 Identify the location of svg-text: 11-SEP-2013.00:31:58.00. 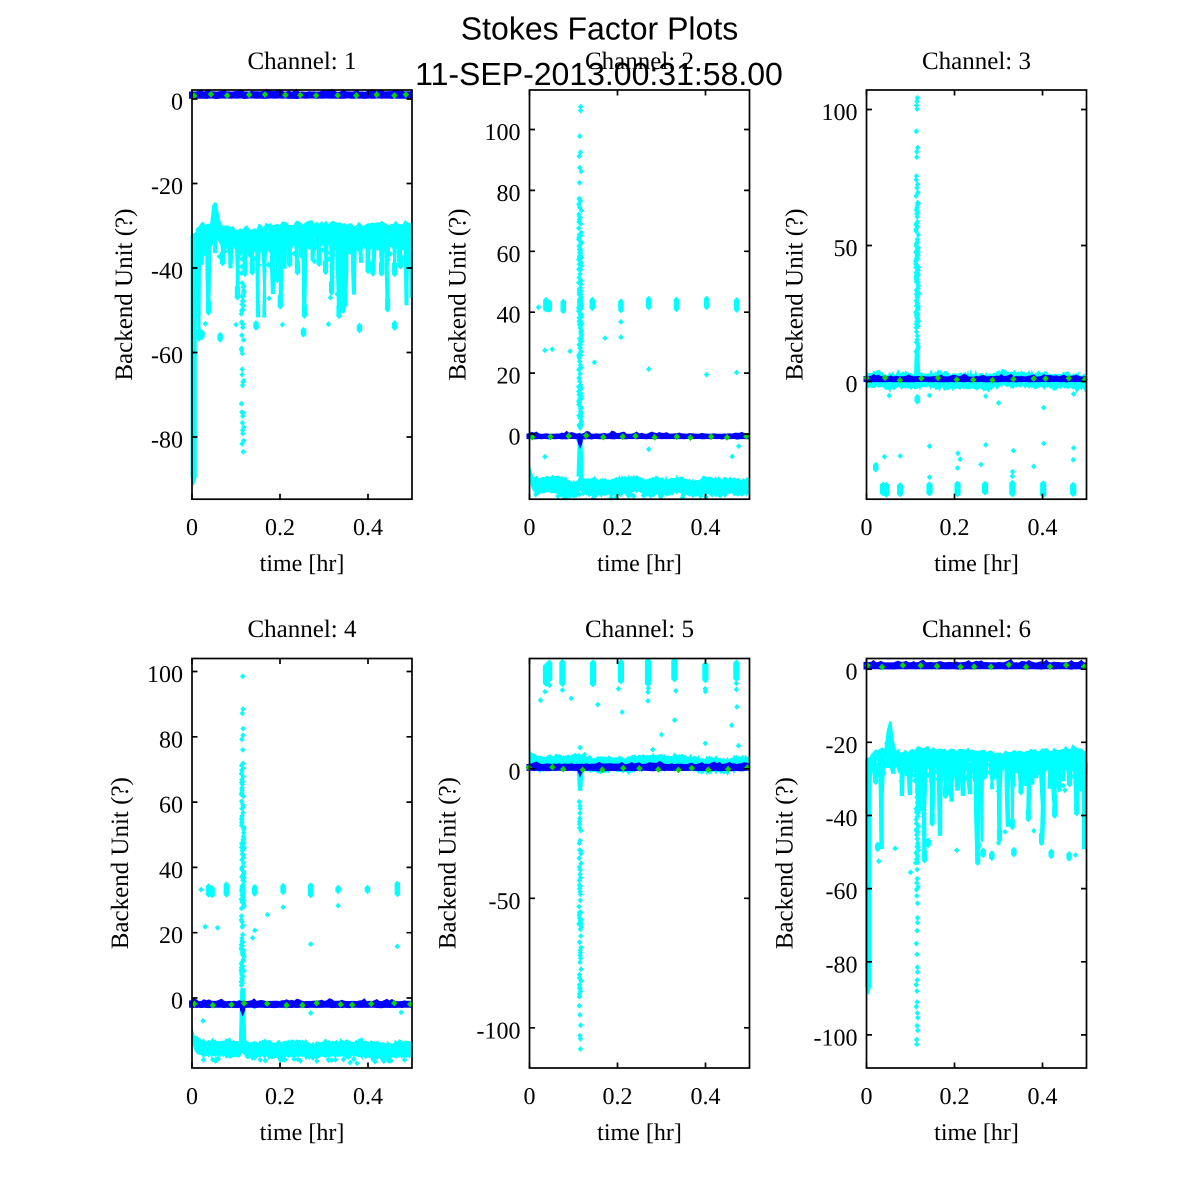
(599, 74).